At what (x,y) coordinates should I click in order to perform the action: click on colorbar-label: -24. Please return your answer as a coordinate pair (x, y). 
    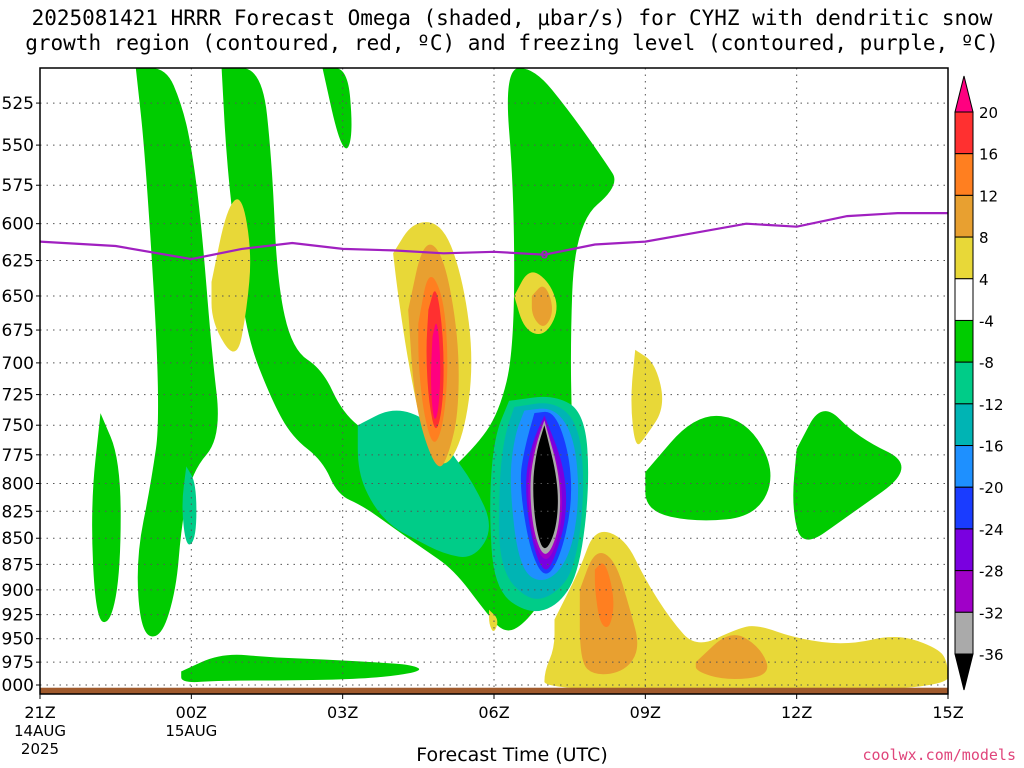
    Looking at the image, I should click on (991, 530).